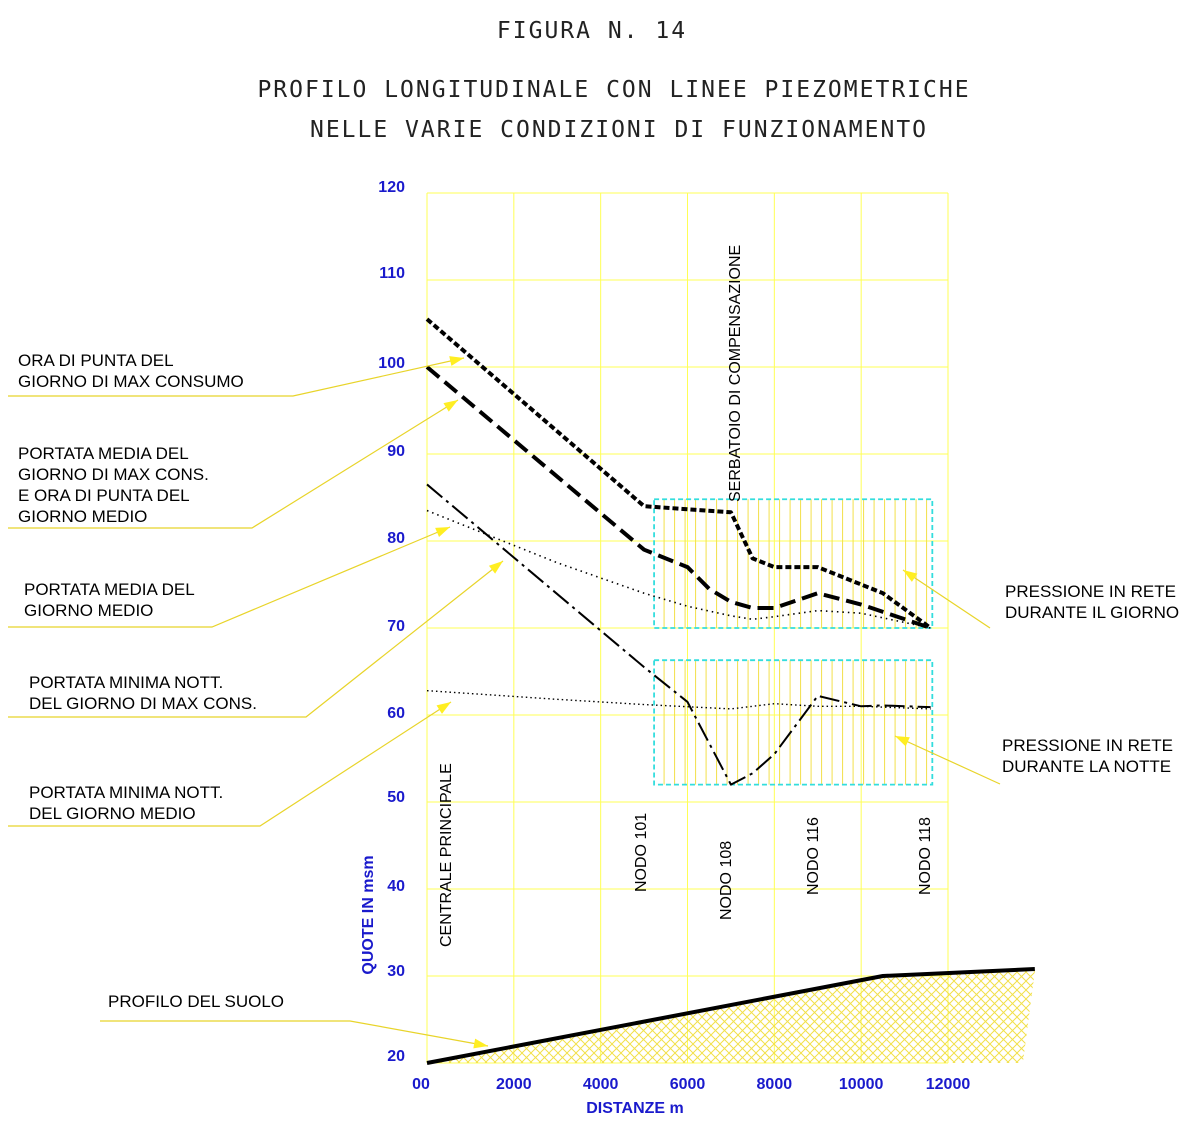 The height and width of the screenshot is (1138, 1200). Describe the element at coordinates (109, 600) in the screenshot. I see `annotation-media-medio: PORTATA MEDIA DEL GIORNO MEDIO` at that location.